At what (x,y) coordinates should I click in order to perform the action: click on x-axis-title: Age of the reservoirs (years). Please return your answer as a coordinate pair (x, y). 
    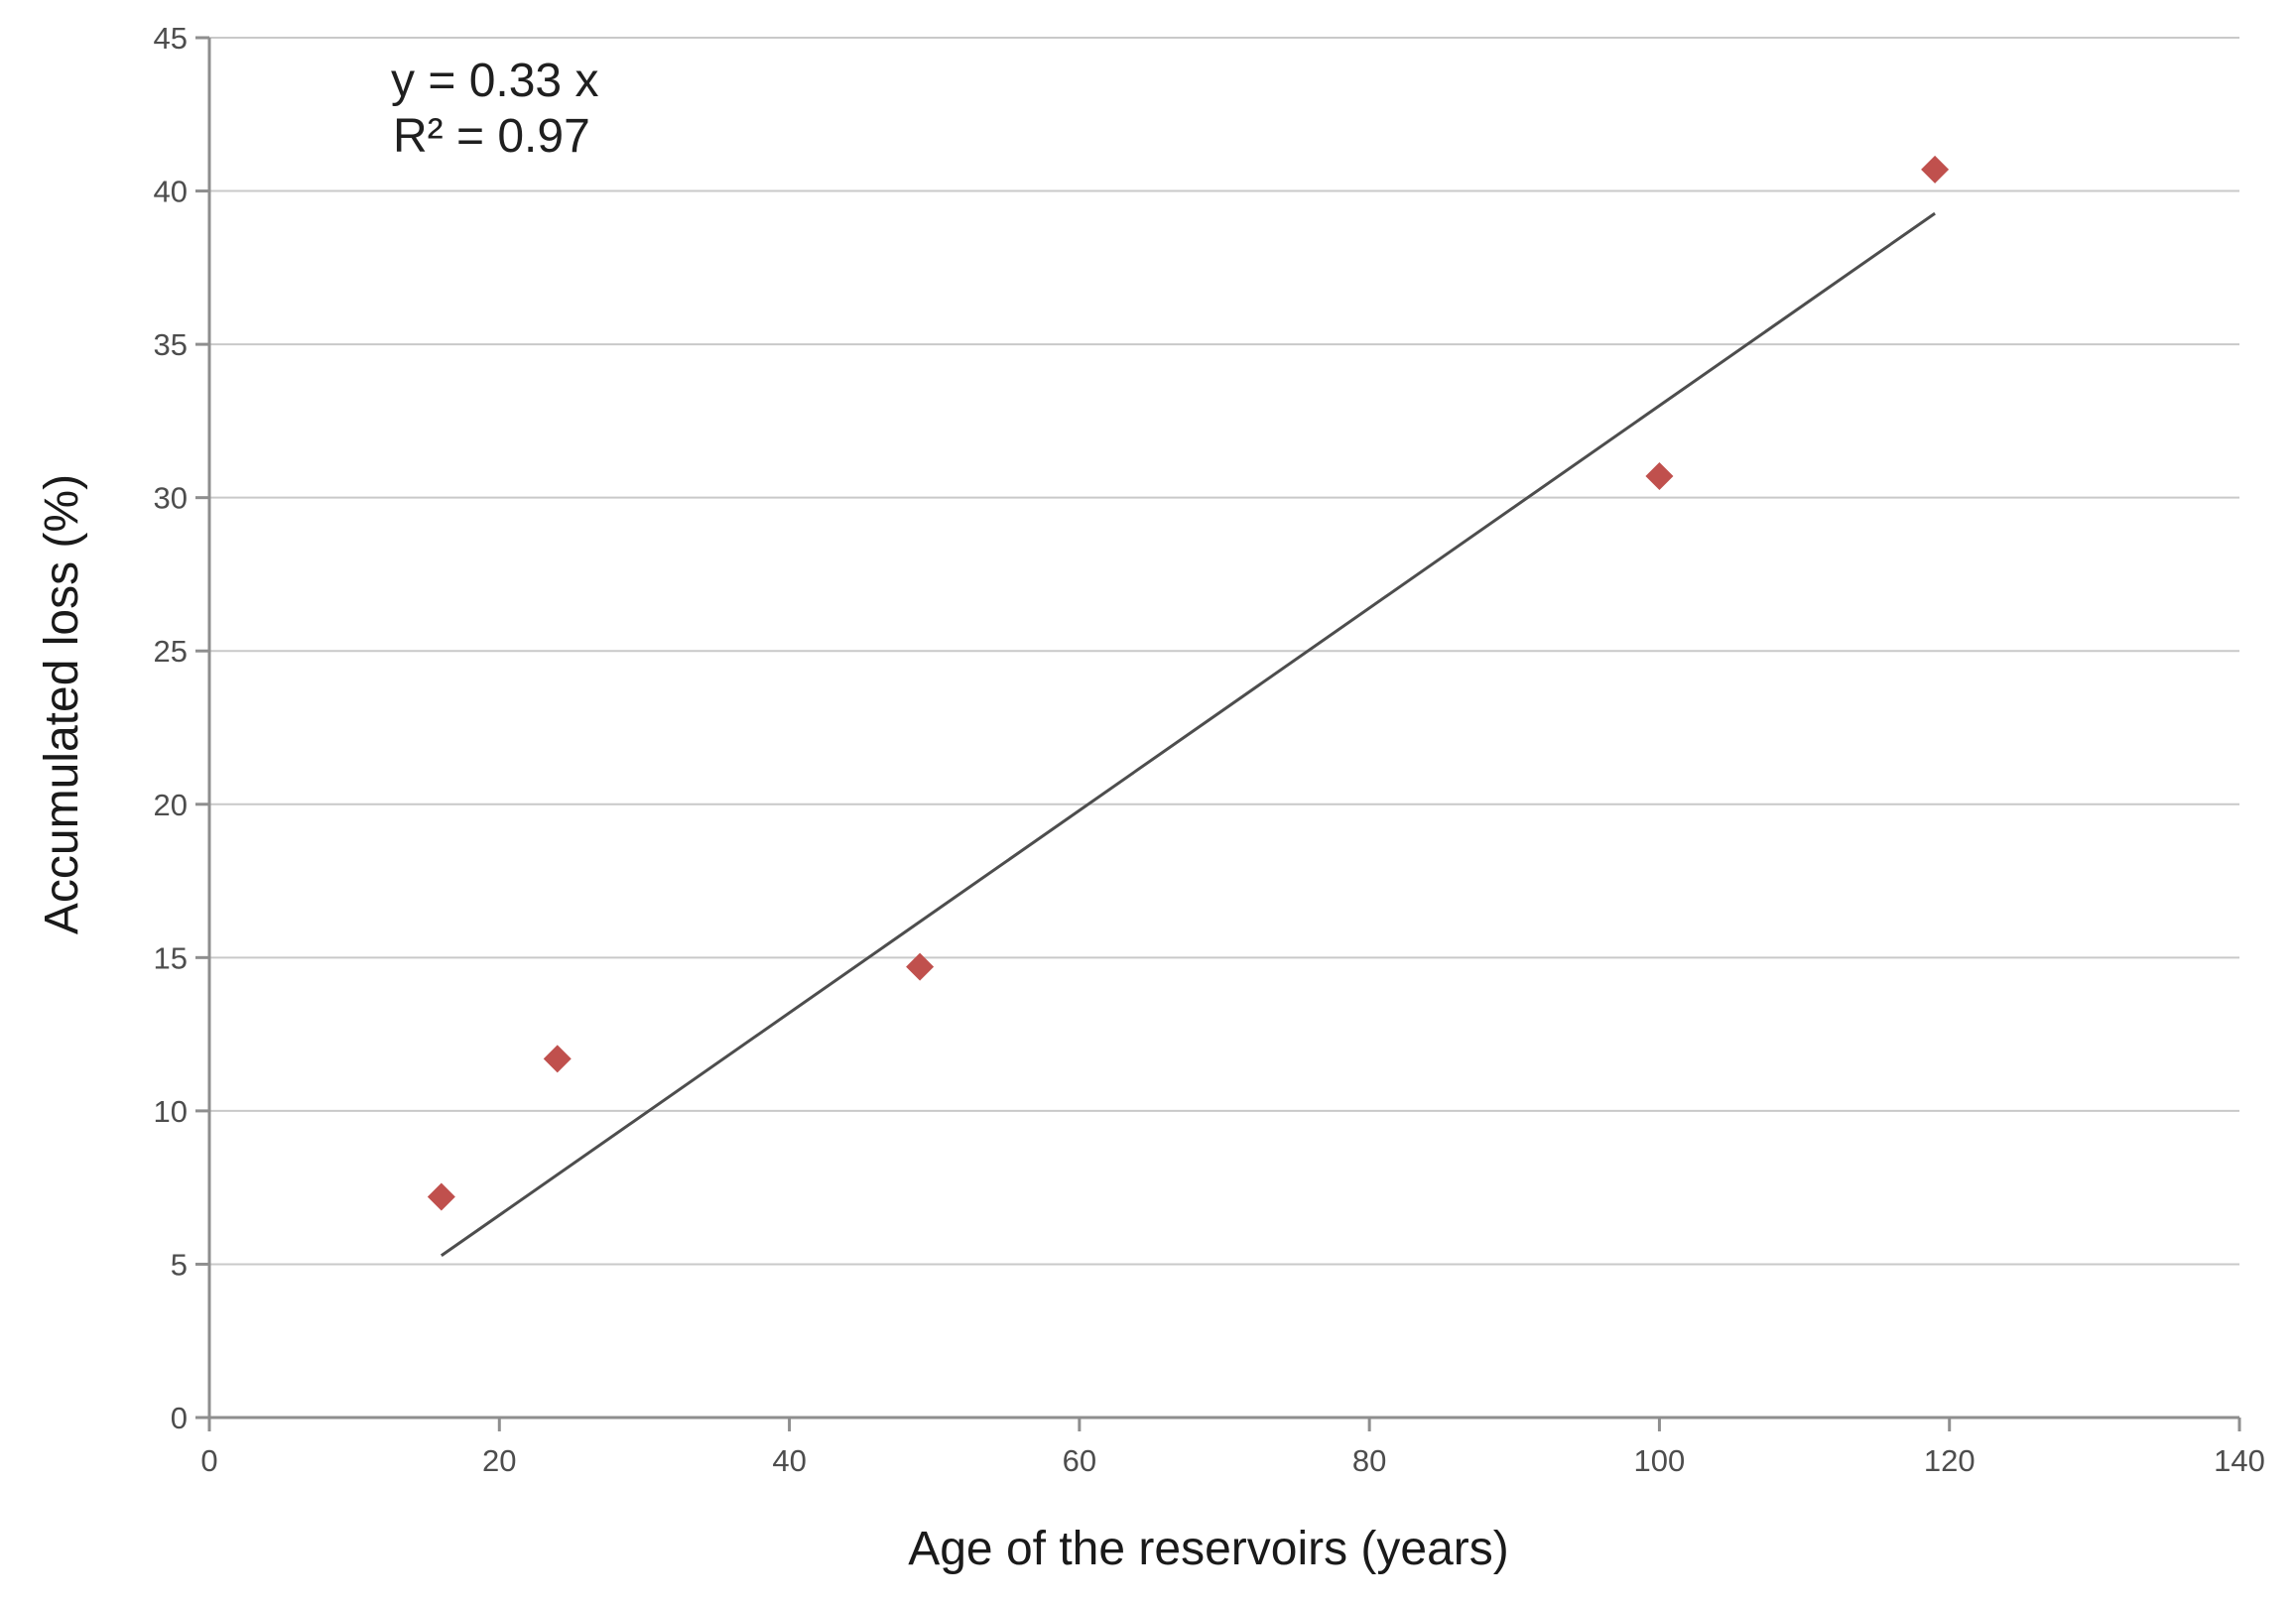
    Looking at the image, I should click on (1209, 1549).